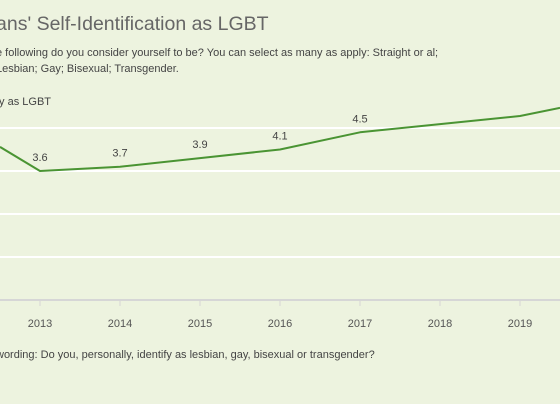  Describe the element at coordinates (520, 324) in the screenshot. I see `x-tick-label: 2019` at that location.